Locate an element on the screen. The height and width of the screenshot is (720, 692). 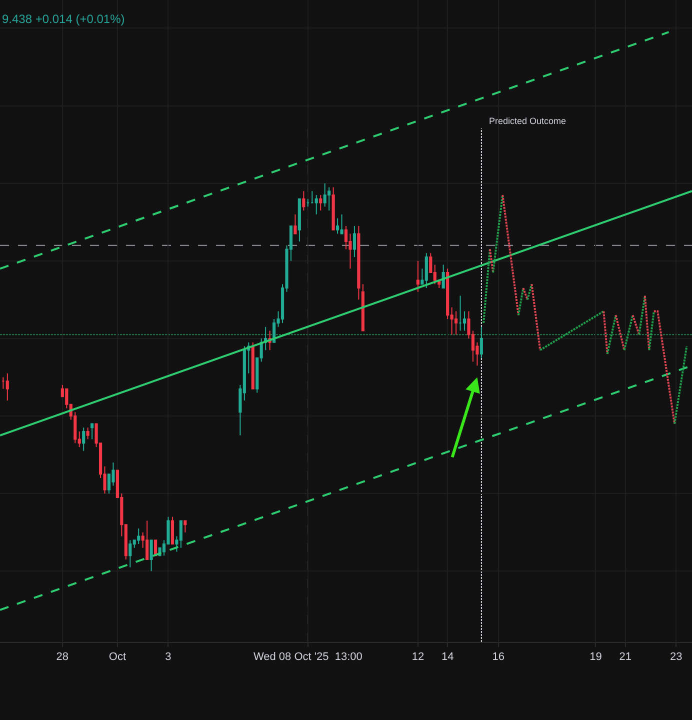
x-tick-label: 12 is located at coordinates (418, 657).